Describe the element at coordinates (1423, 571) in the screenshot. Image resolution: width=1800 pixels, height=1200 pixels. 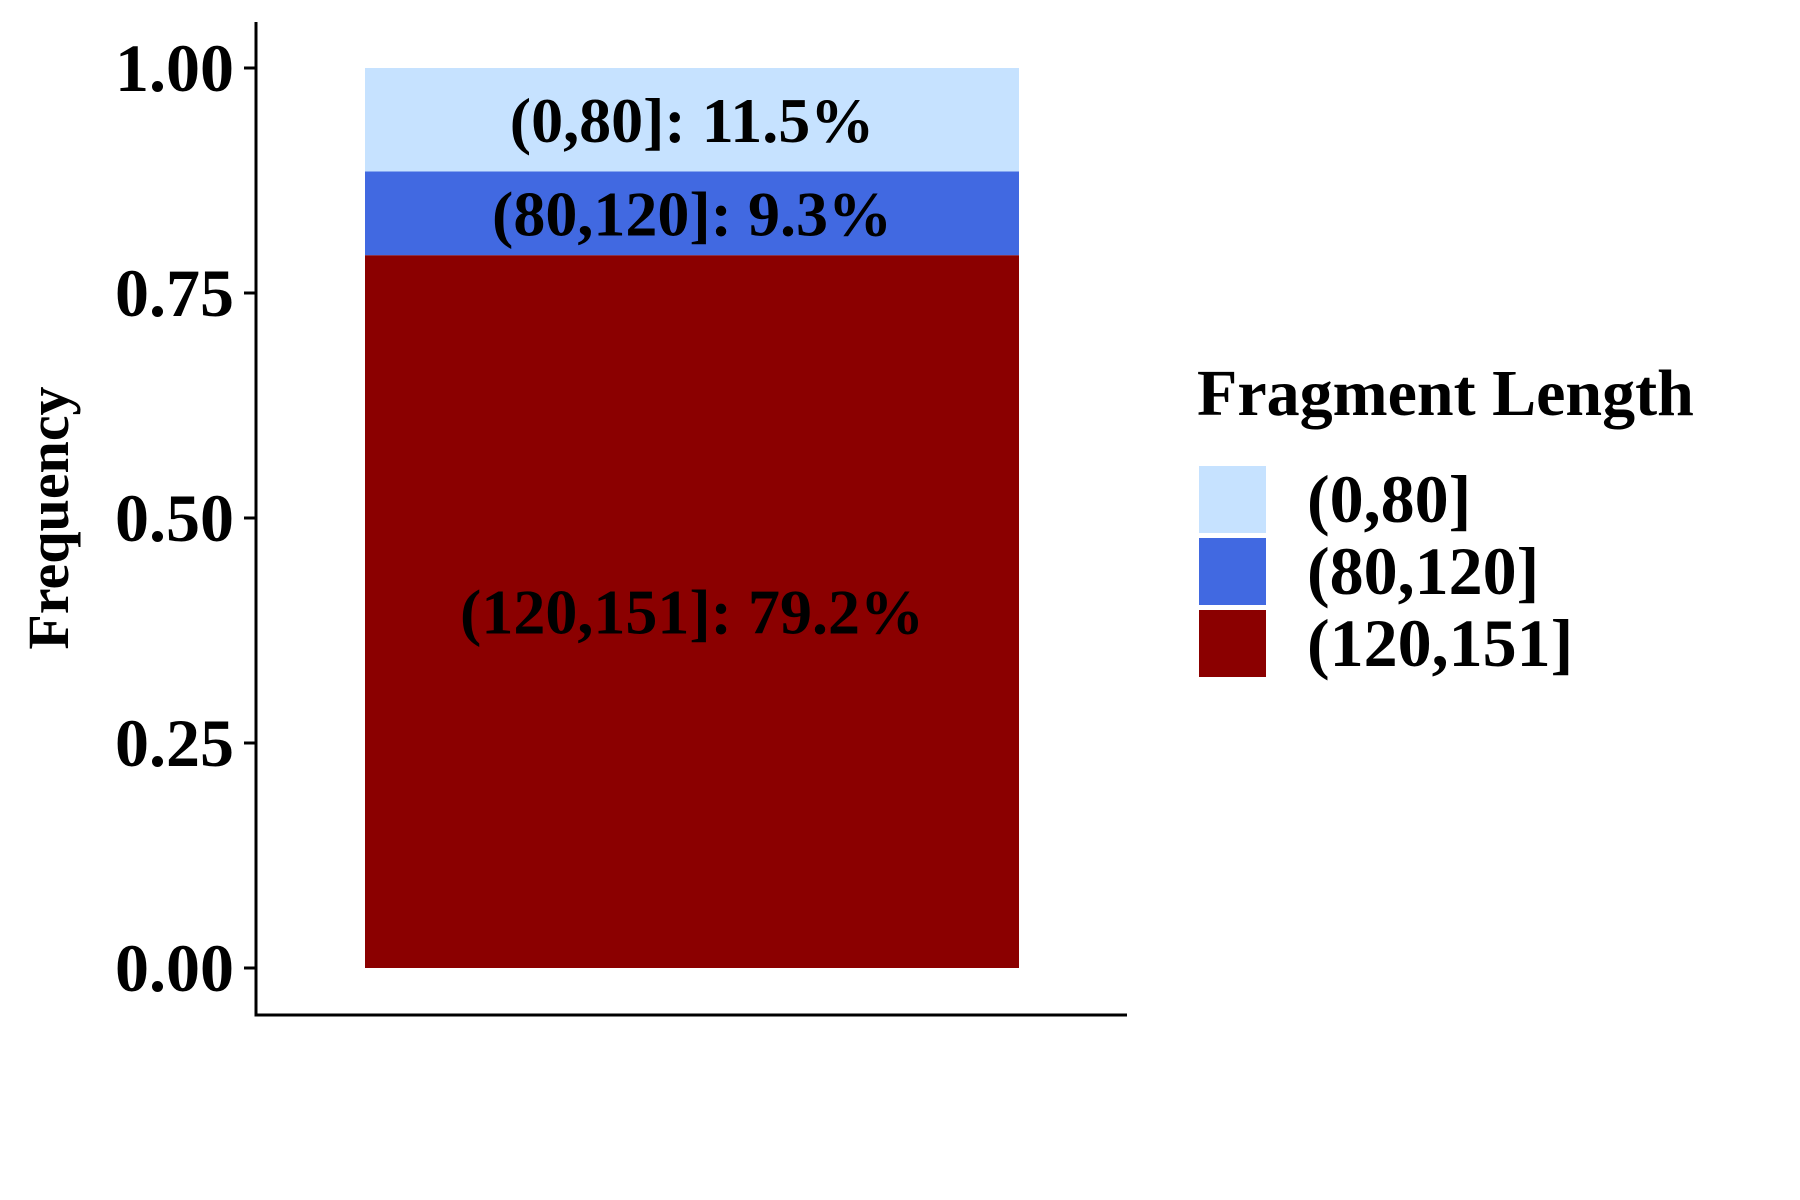
I see `legend-label-80-120: (80,120]` at that location.